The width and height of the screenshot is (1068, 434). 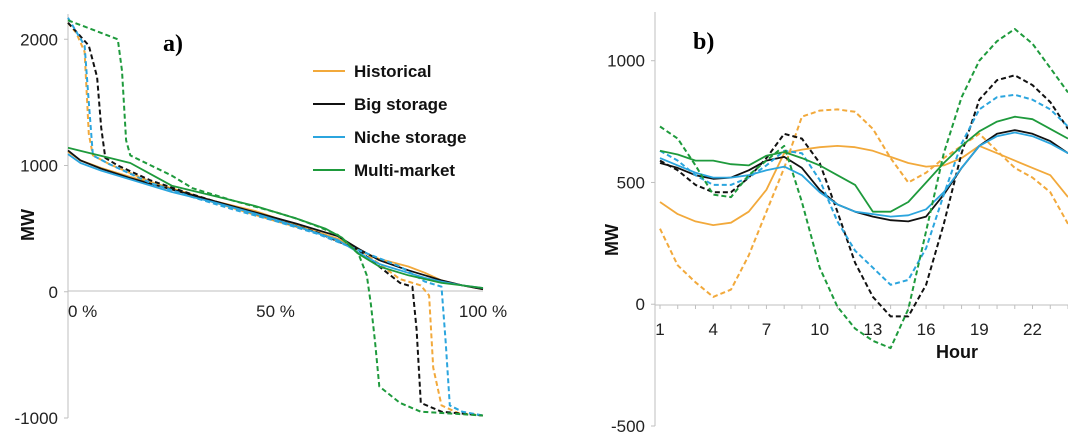 I want to click on panel-a-y-tick-label: -1000, so click(x=36, y=418).